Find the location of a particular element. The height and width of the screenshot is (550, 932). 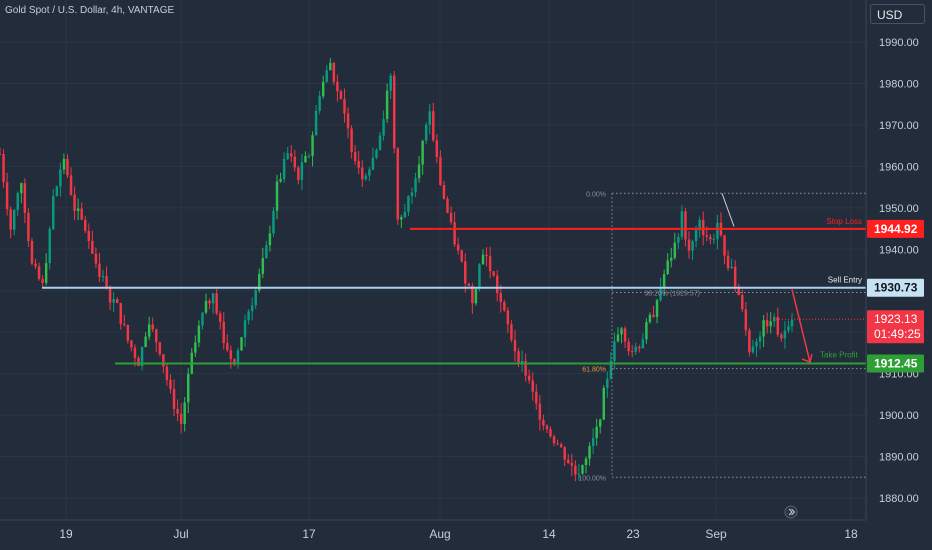

current-price-countdown: 01:49:25 is located at coordinates (897, 334).